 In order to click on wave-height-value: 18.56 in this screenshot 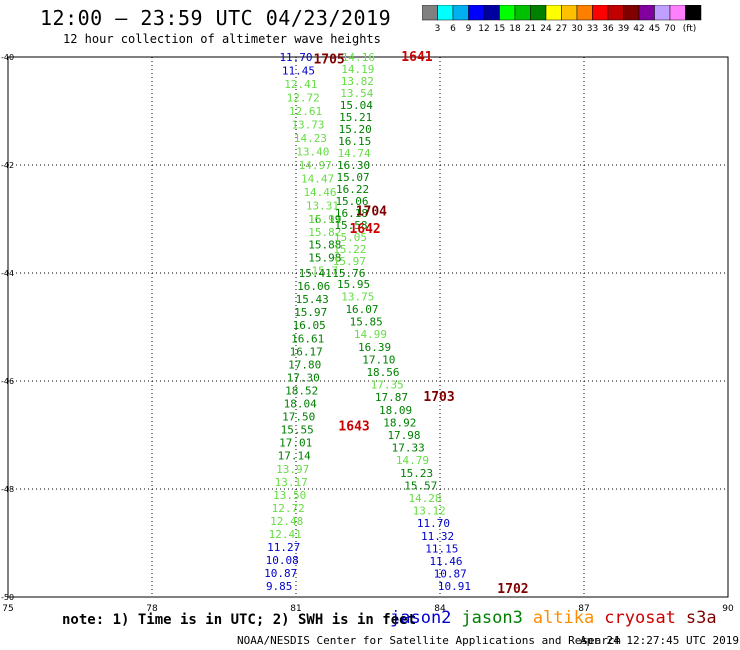, I will do `click(382, 372)`.